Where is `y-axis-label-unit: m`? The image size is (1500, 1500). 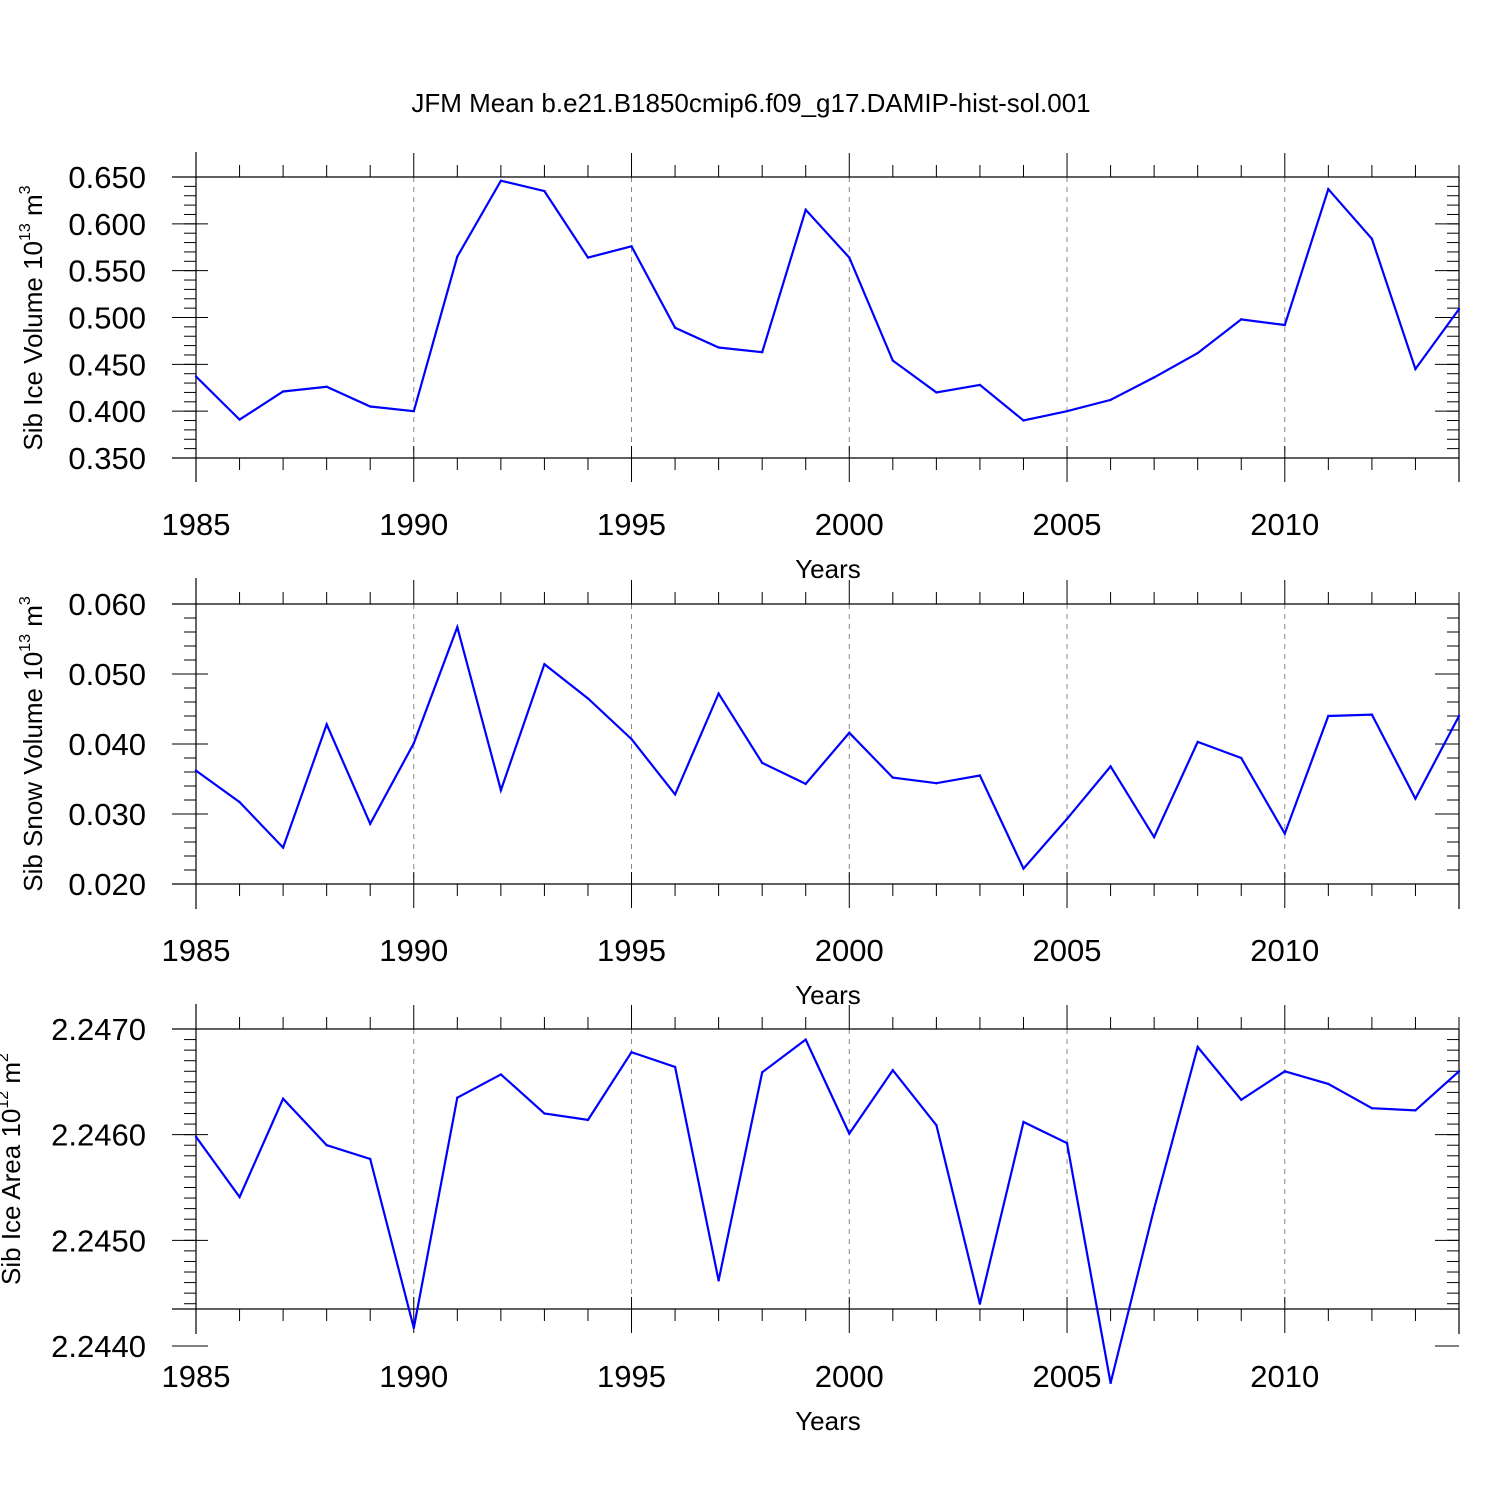 y-axis-label-unit: m is located at coordinates (33, 619).